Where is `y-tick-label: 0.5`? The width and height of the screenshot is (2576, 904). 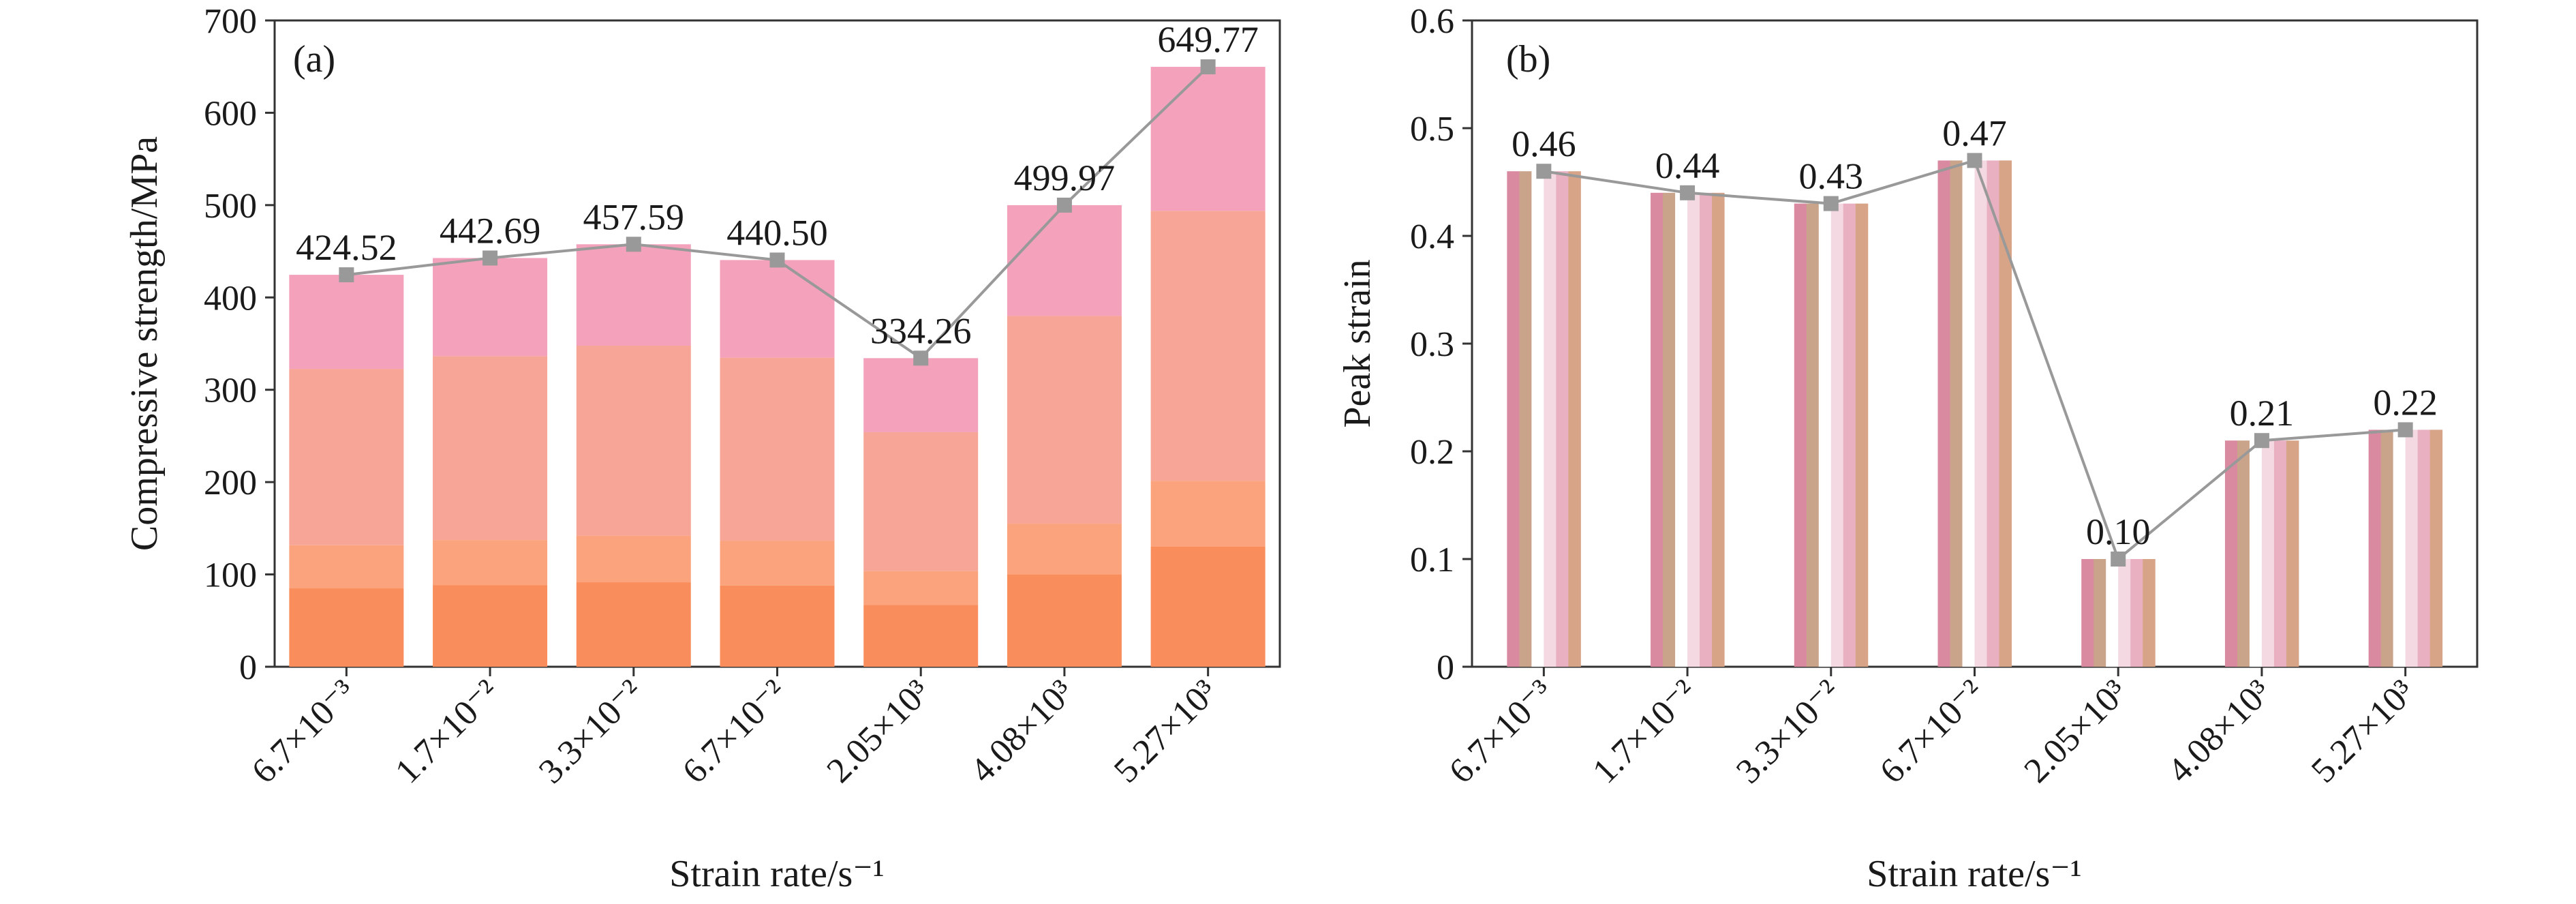
y-tick-label: 0.5 is located at coordinates (1432, 129).